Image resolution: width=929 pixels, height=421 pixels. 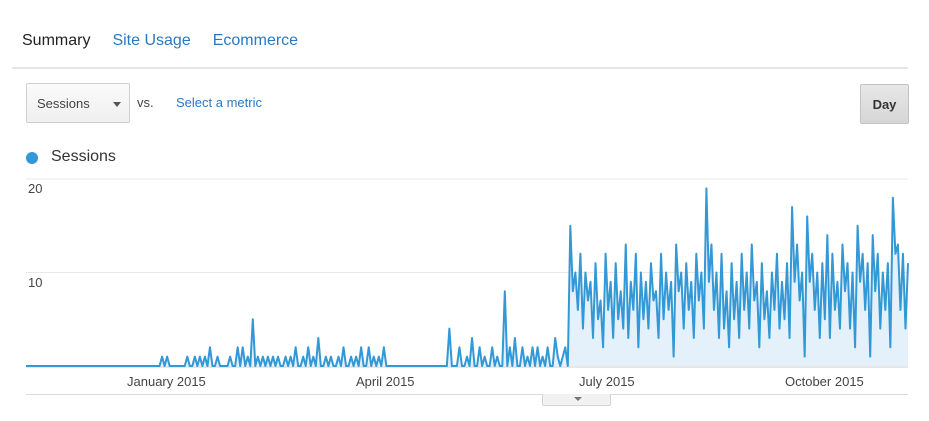 What do you see at coordinates (467, 394) in the screenshot?
I see `chart-bottom-border` at bounding box center [467, 394].